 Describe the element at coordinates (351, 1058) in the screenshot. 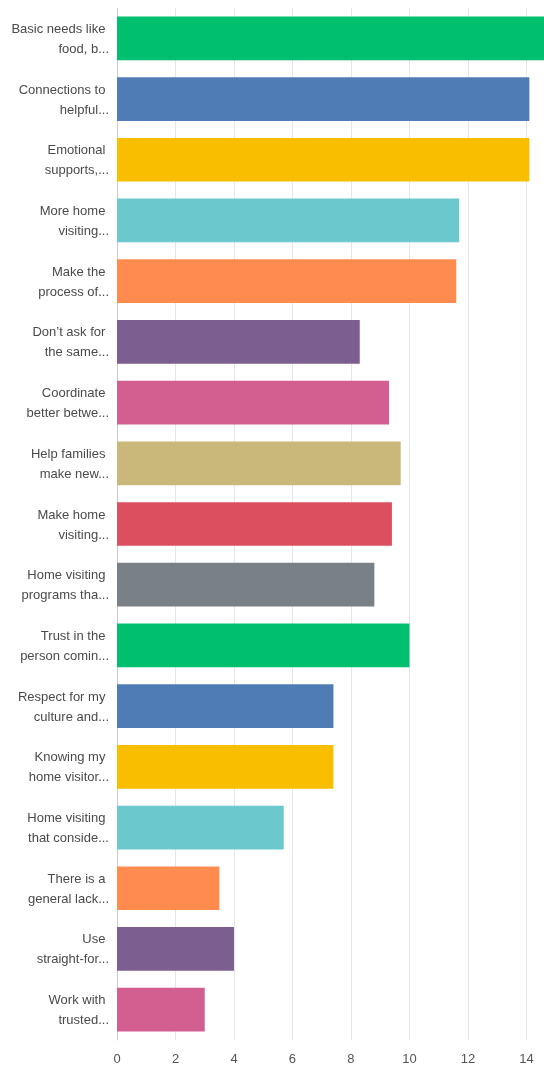

I see `x-tick-label: 8` at that location.